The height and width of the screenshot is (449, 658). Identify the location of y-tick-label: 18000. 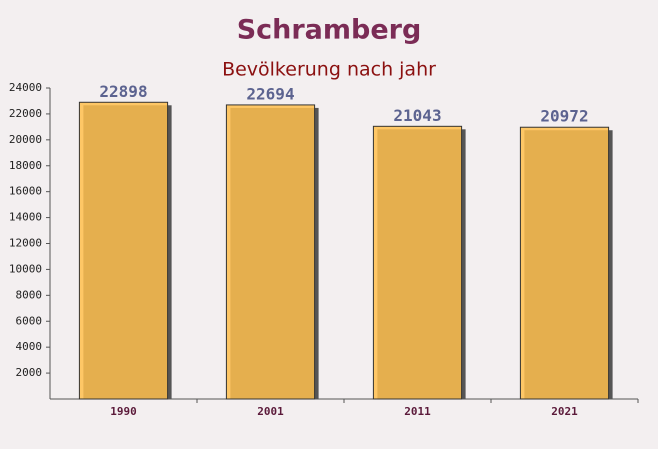
(25, 165).